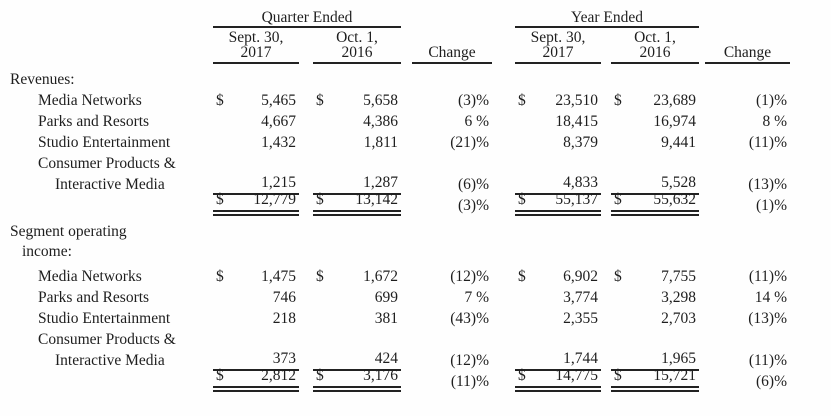  Describe the element at coordinates (678, 142) in the screenshot. I see `value: 9,441` at that location.